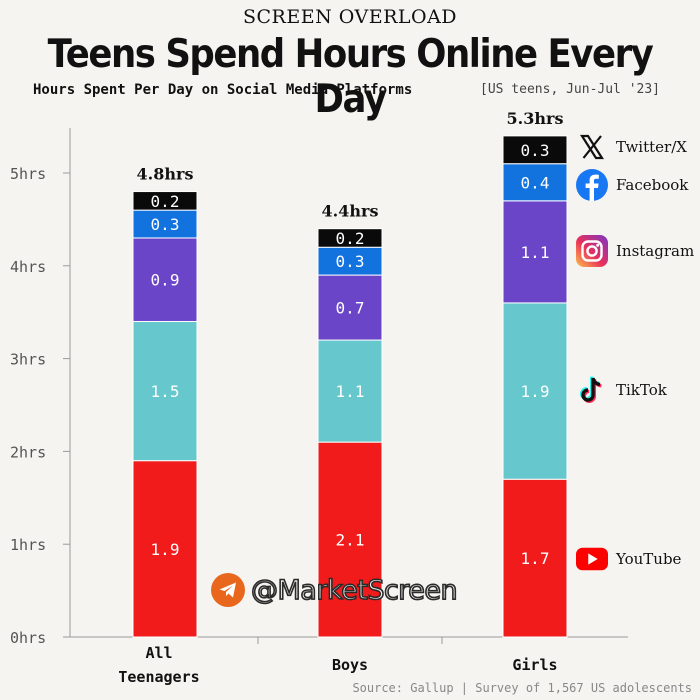 The image size is (700, 700). What do you see at coordinates (592, 185) in the screenshot?
I see `facebook-icon` at bounding box center [592, 185].